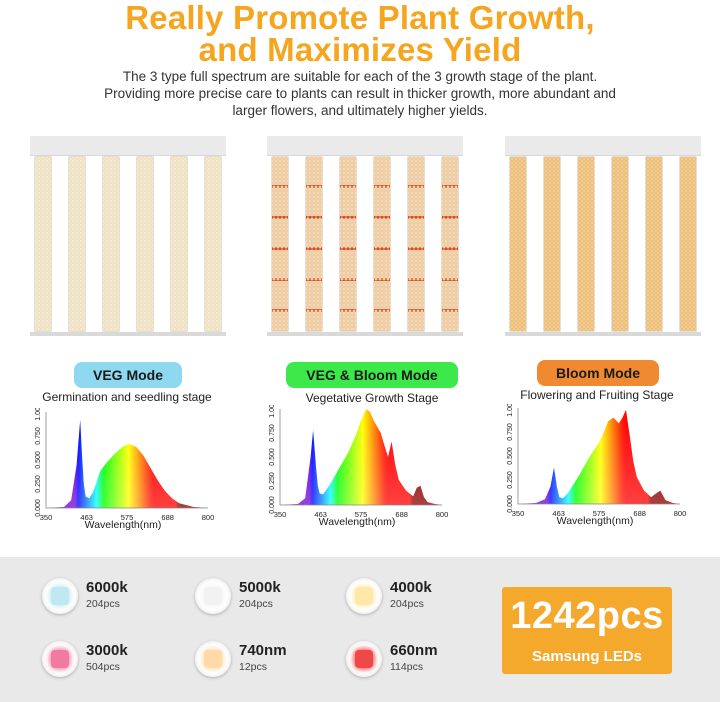 Image resolution: width=720 pixels, height=702 pixels. What do you see at coordinates (60, 659) in the screenshot?
I see `led-chip-3000k-icon` at bounding box center [60, 659].